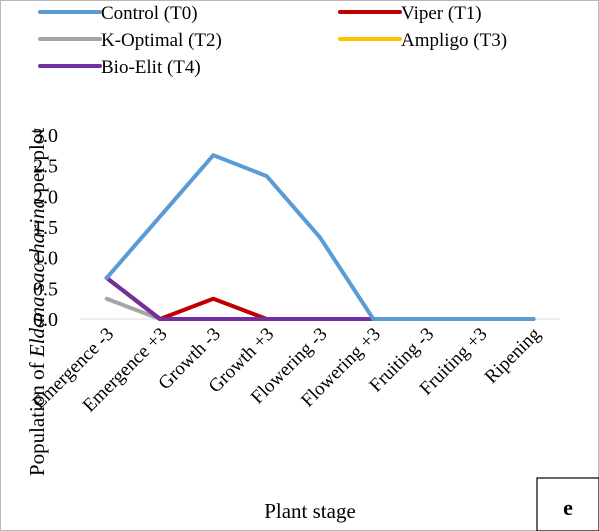  I want to click on legend-label-ampligo-t3: Ampligo (T3), so click(454, 40).